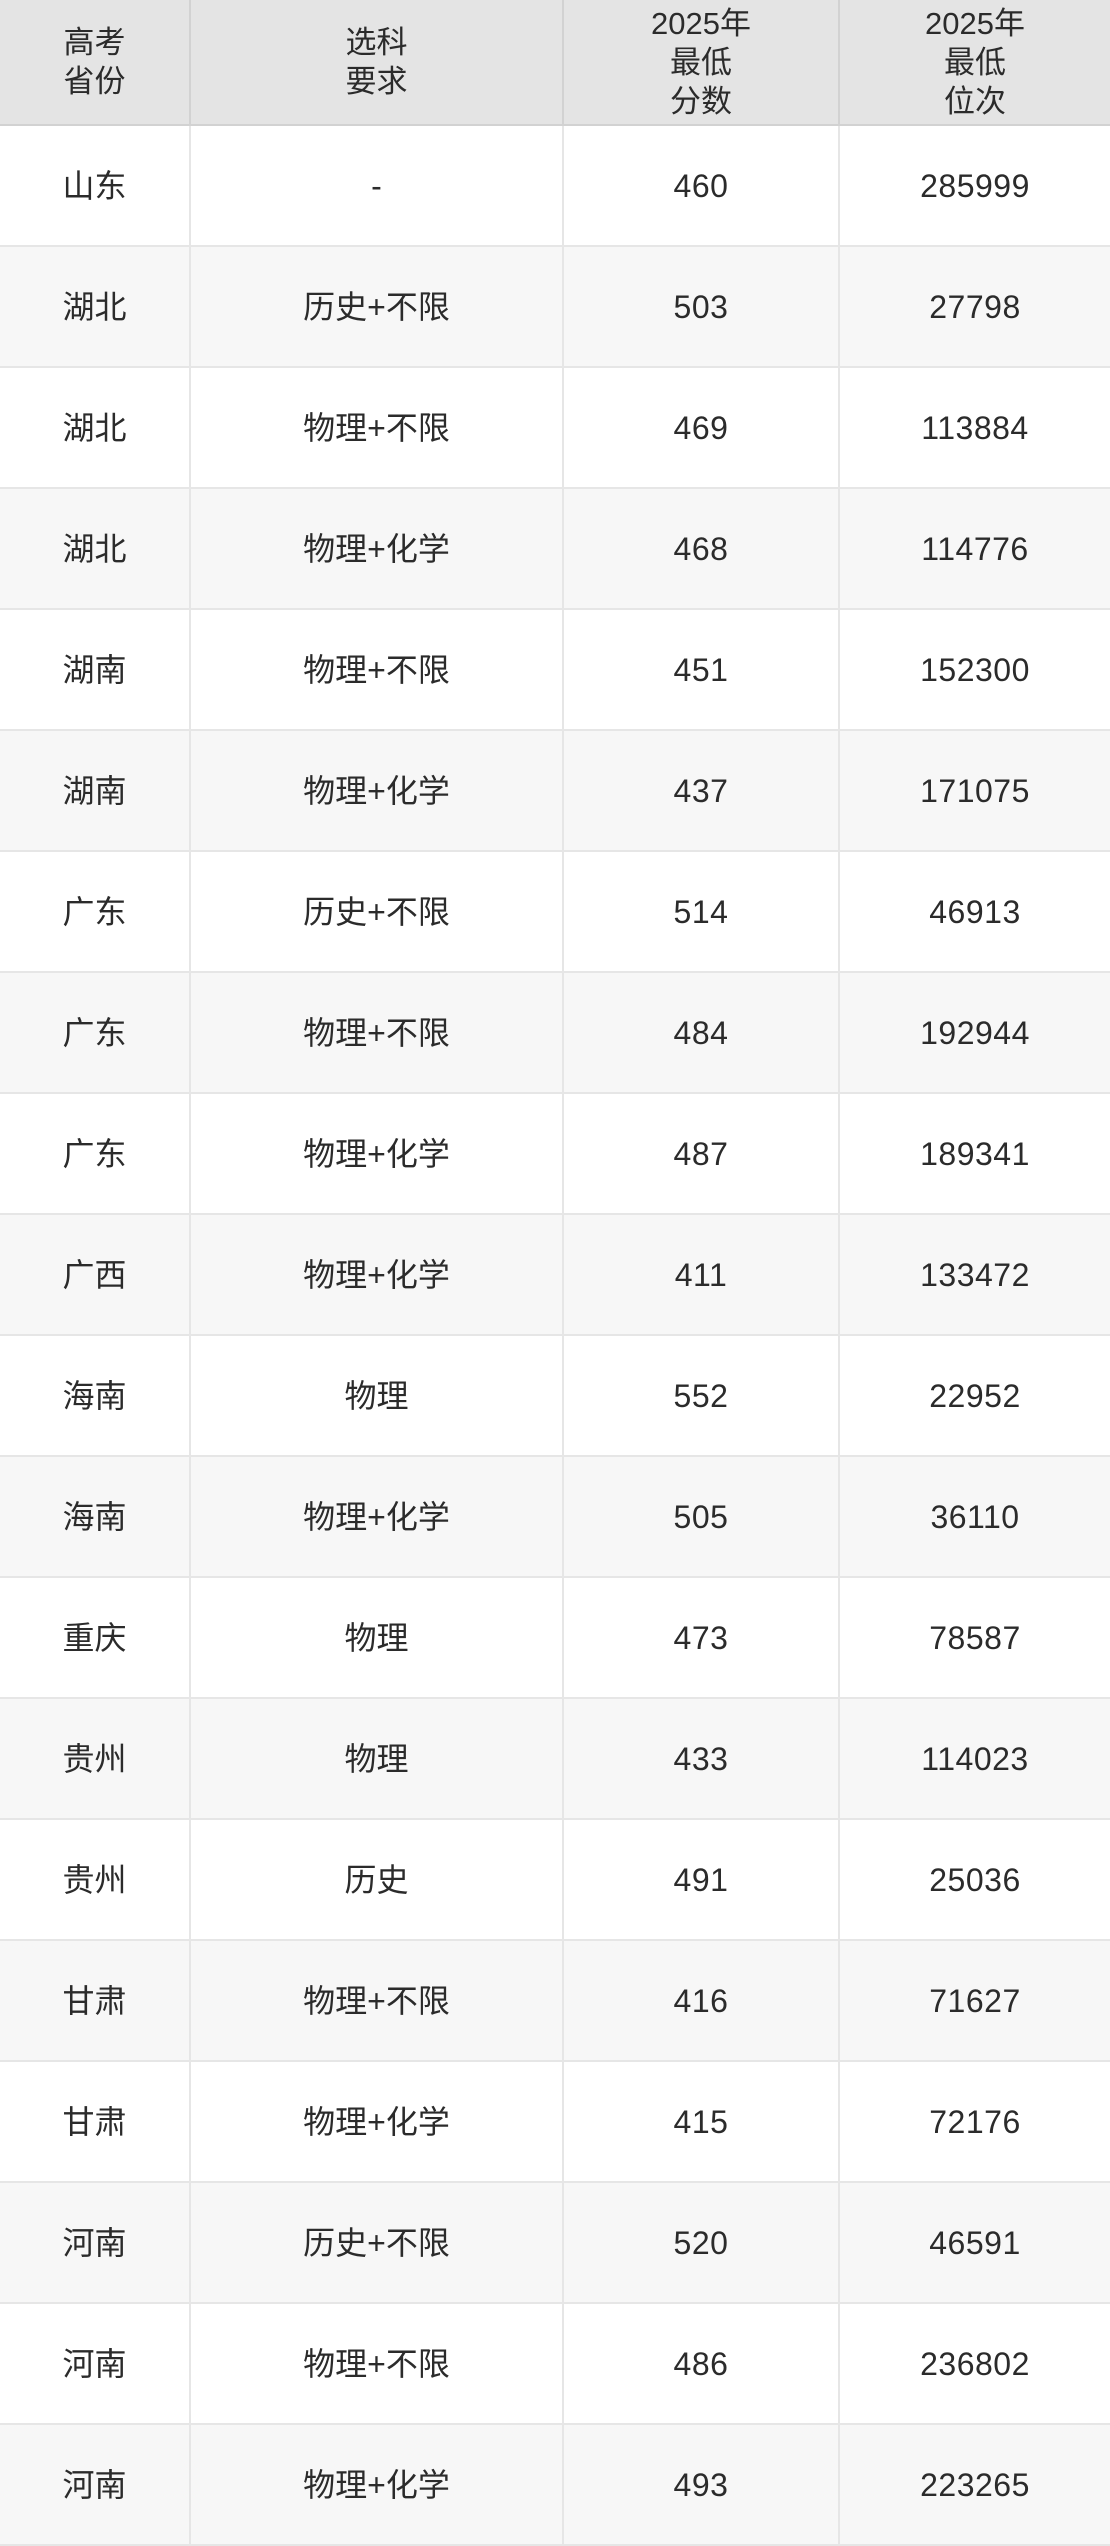 This screenshot has width=1110, height=2546. I want to click on table-row: 甘肃 物理+化学 415 72176, so click(555, 2122).